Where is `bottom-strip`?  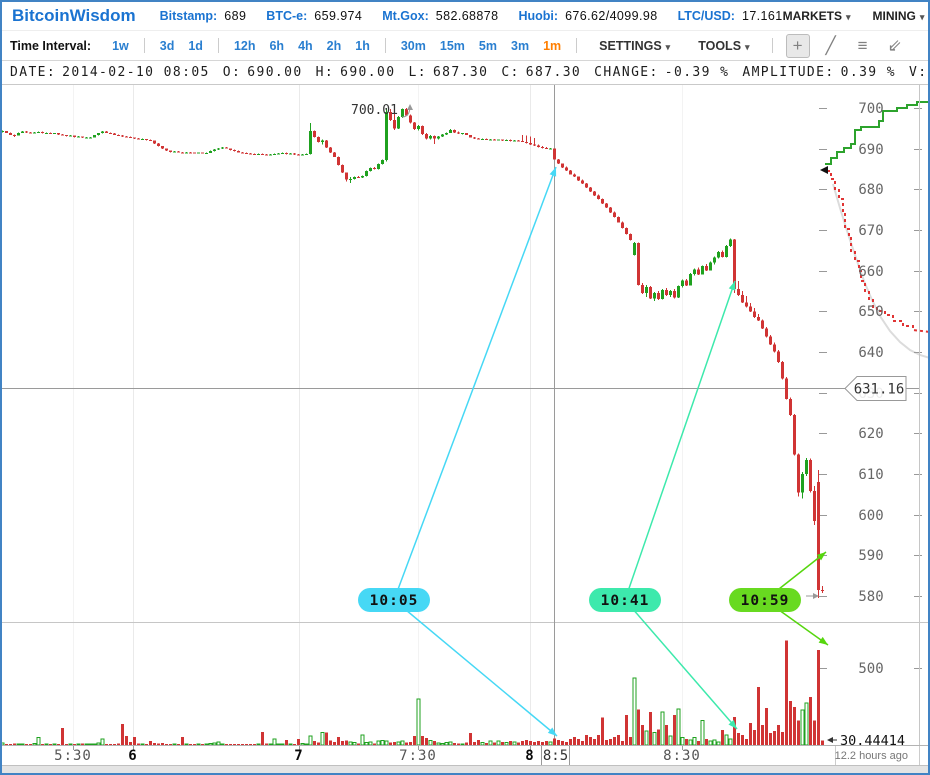
bottom-strip is located at coordinates (465, 769).